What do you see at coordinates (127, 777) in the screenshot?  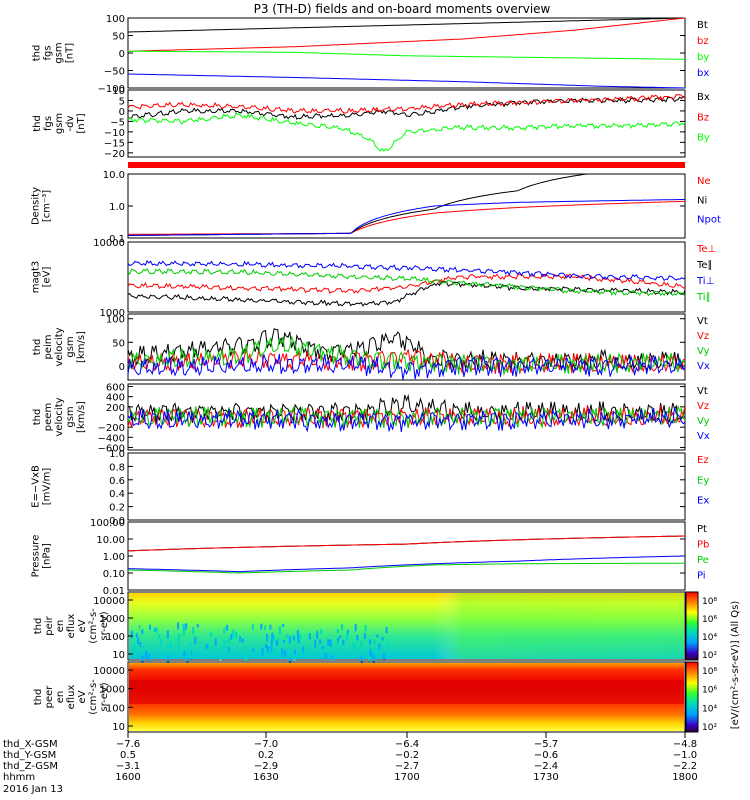 I see `x-tick-label: 1600` at bounding box center [127, 777].